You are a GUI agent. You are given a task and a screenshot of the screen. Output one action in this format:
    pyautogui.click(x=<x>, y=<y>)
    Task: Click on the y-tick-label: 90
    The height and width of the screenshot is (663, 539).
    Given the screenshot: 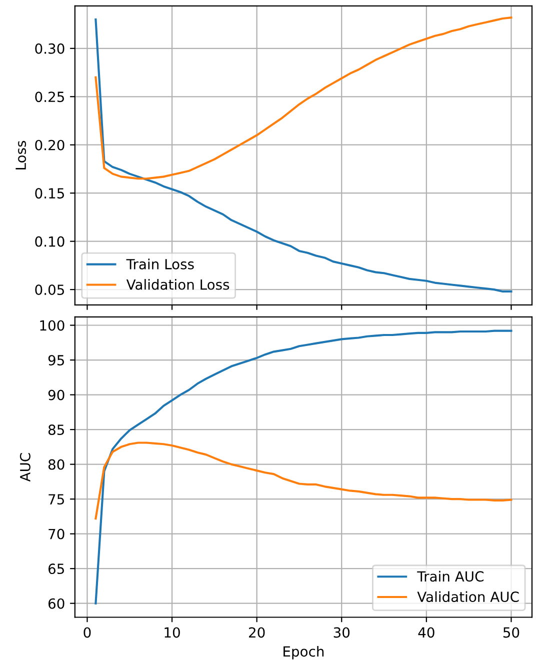 What is the action you would take?
    pyautogui.click(x=56, y=395)
    